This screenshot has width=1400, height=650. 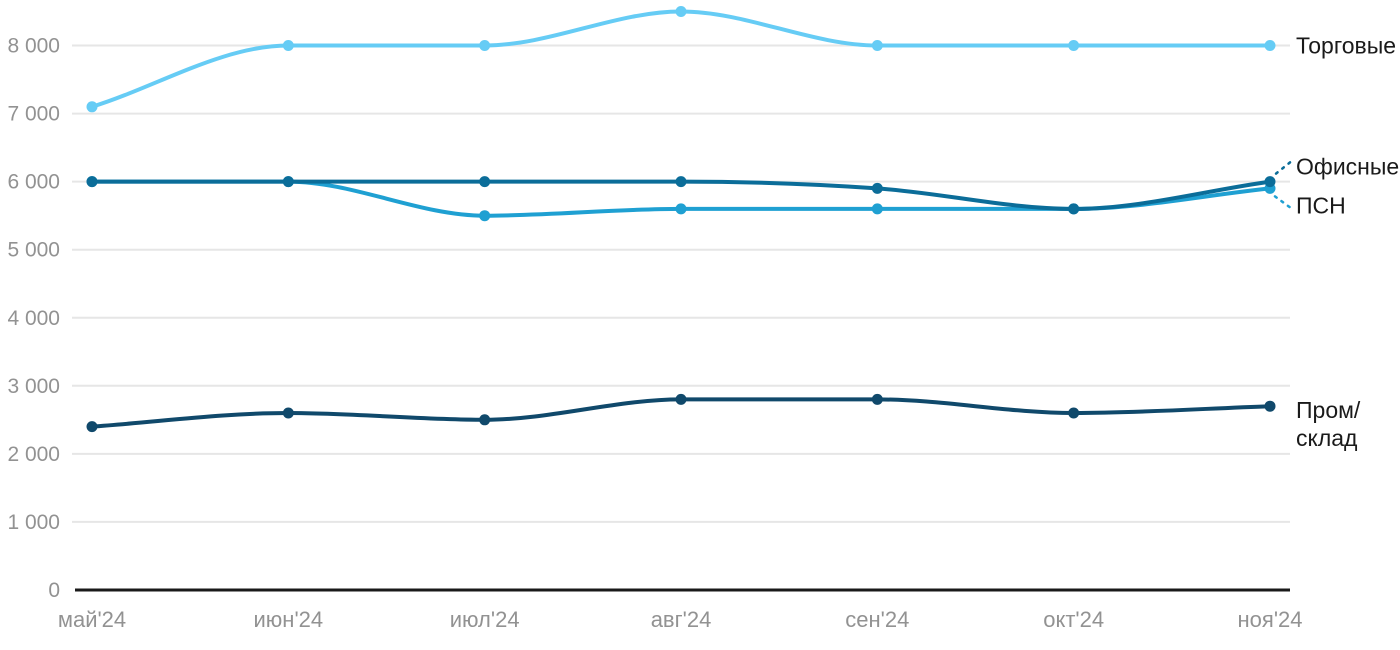 I want to click on y-tick-label-1000: 1 000, so click(x=33, y=522).